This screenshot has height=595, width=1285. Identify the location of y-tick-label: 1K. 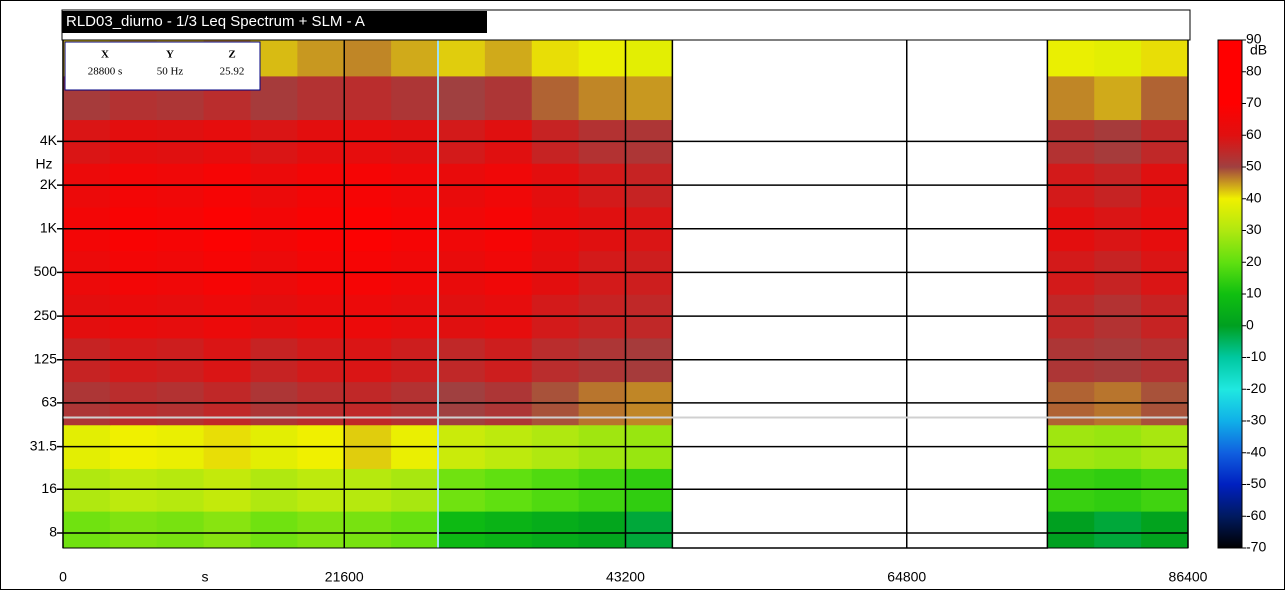
(49, 227).